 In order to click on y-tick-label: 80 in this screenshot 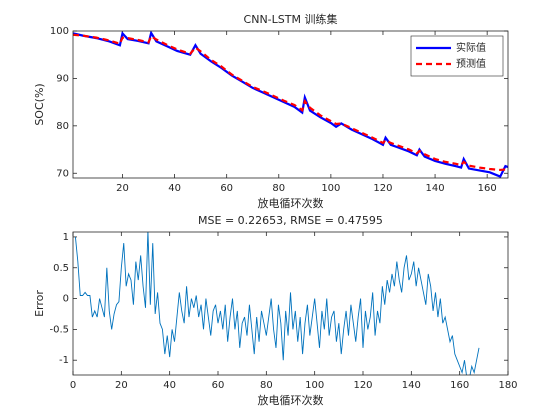, I will do `click(62, 126)`.